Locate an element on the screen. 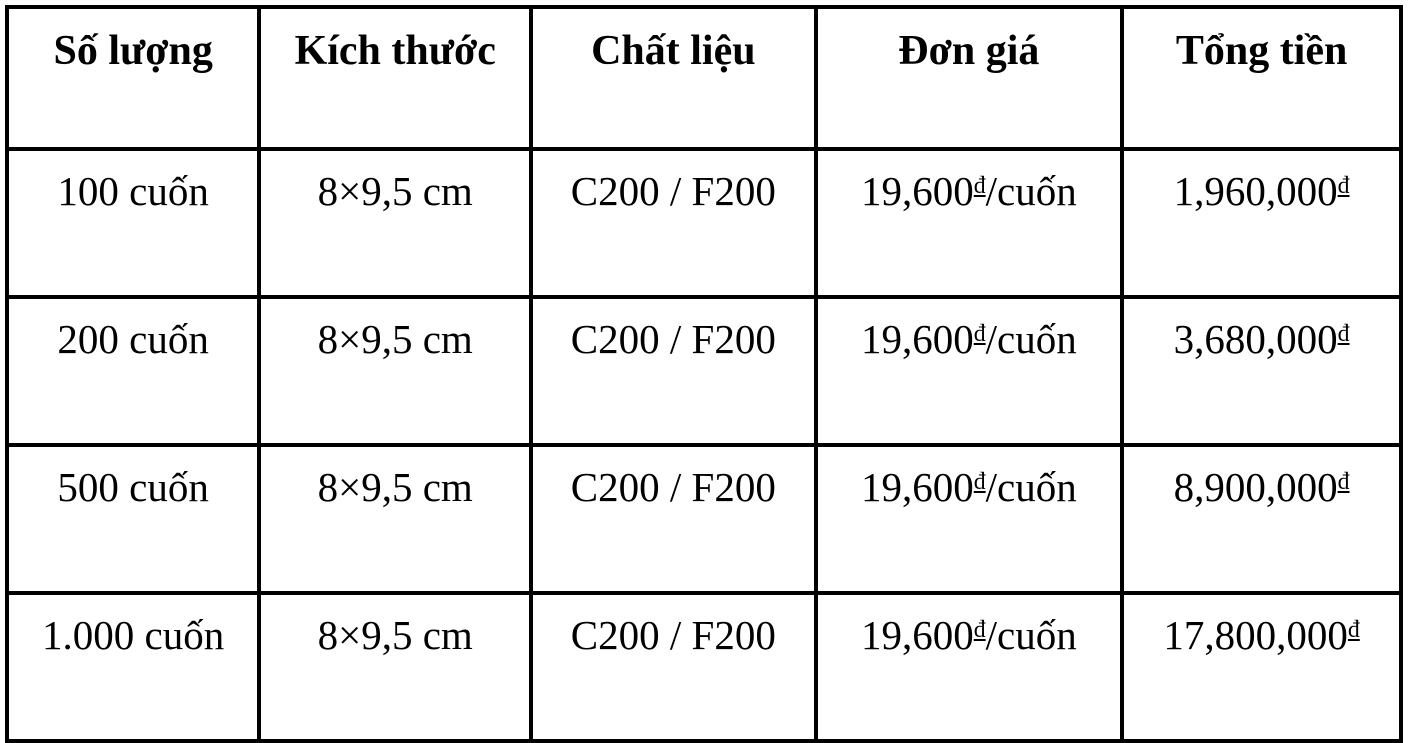  header-cell-quantity: Số lượng is located at coordinates (133, 78).